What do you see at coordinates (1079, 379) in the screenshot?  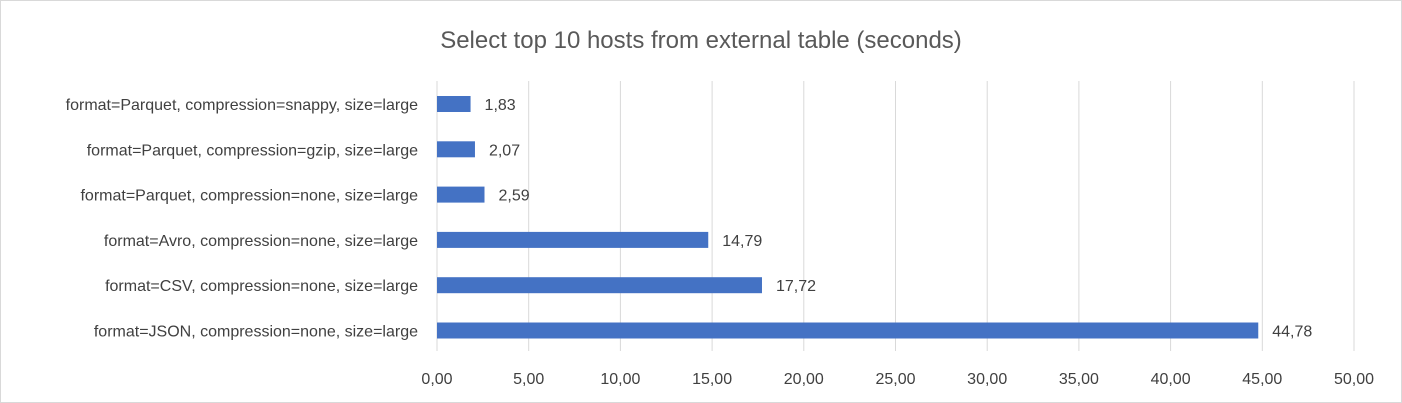 I see `x-tick-label: 35,00` at bounding box center [1079, 379].